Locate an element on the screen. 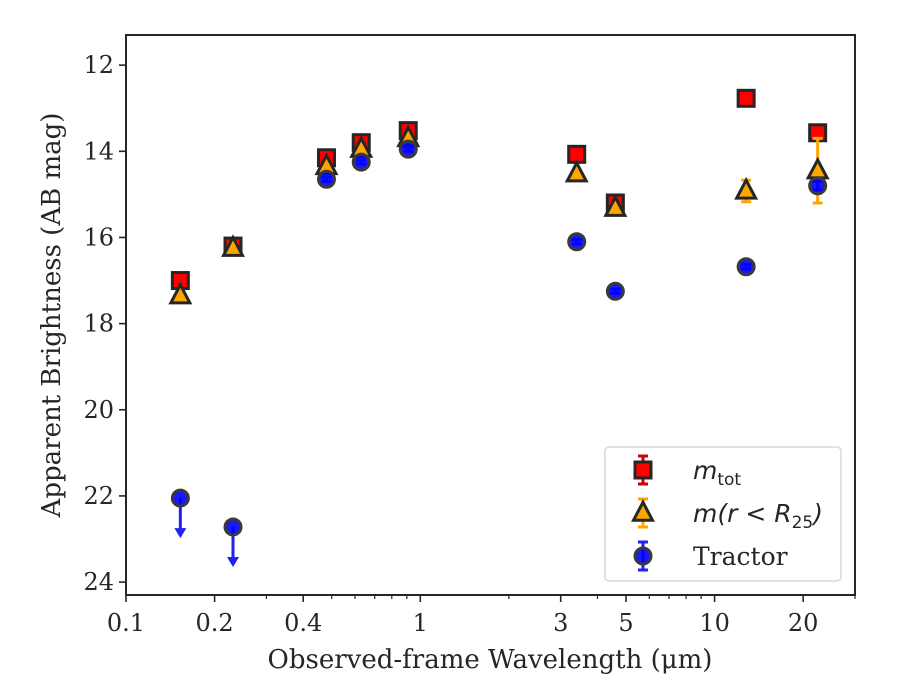 The height and width of the screenshot is (700, 900). y-tick-label: 20 is located at coordinates (98, 410).